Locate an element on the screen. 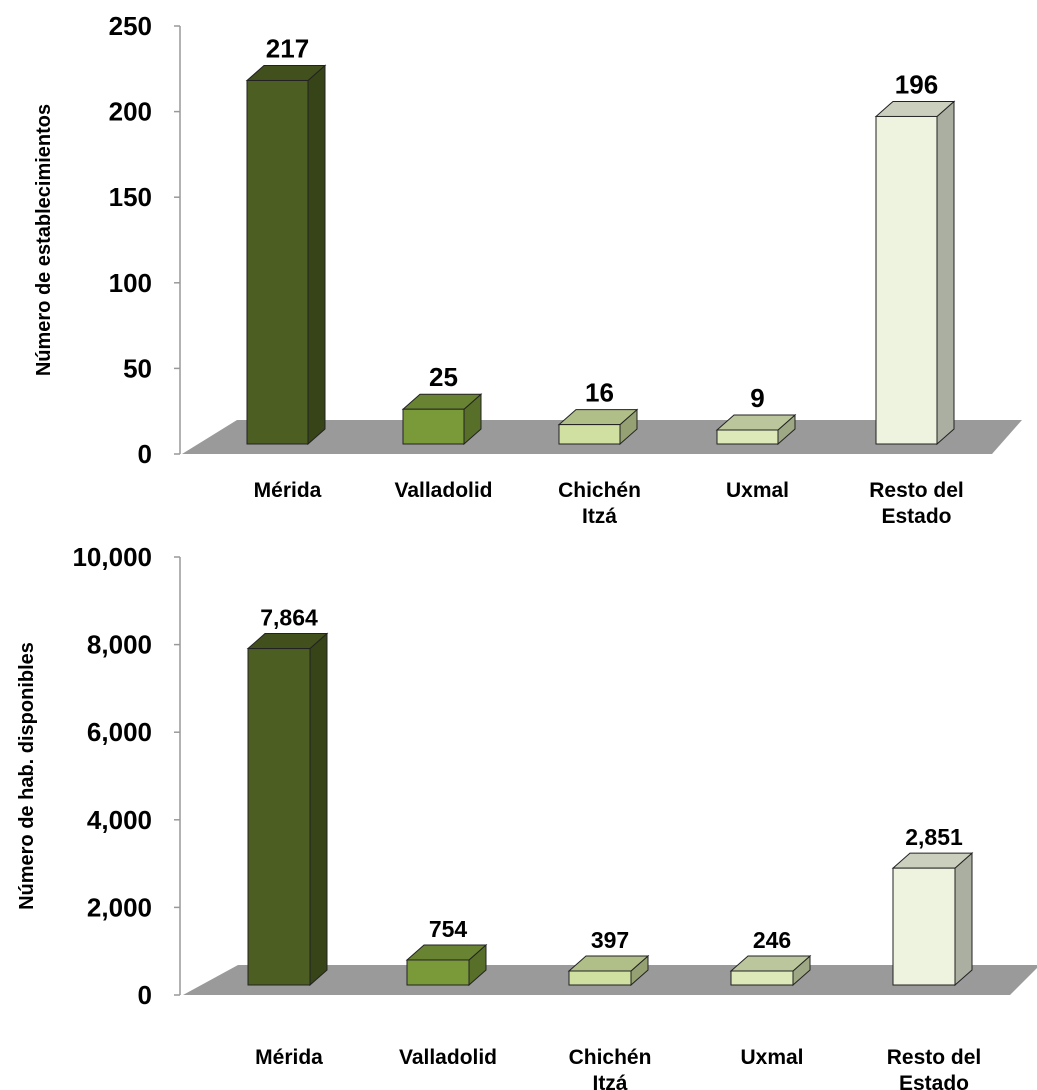  data-label: 7,864 is located at coordinates (289, 618).